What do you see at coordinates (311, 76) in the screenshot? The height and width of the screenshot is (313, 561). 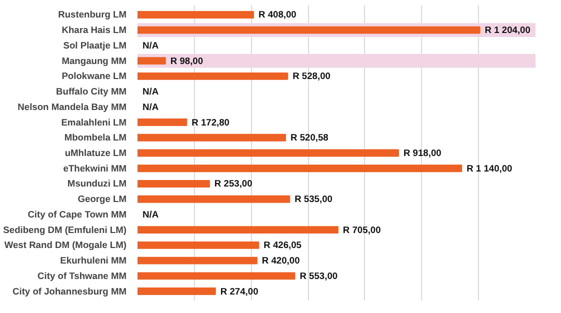 I see `data-label: R 528,00` at bounding box center [311, 76].